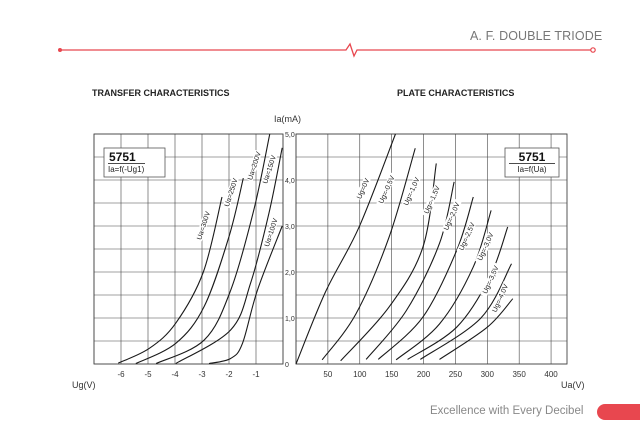 The width and height of the screenshot is (640, 439). Describe the element at coordinates (507, 411) in the screenshot. I see `footer-tagline: Excellence with Every Decibel` at that location.